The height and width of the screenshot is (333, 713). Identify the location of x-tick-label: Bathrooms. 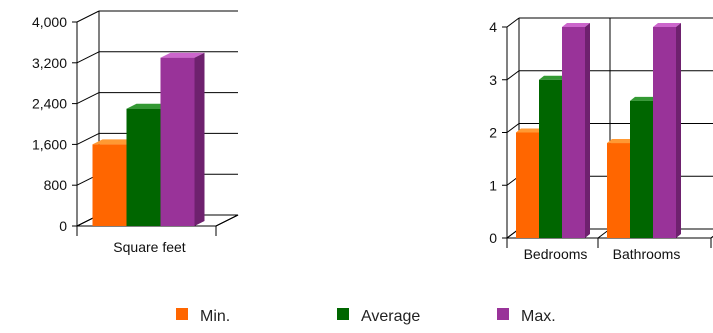
(647, 254).